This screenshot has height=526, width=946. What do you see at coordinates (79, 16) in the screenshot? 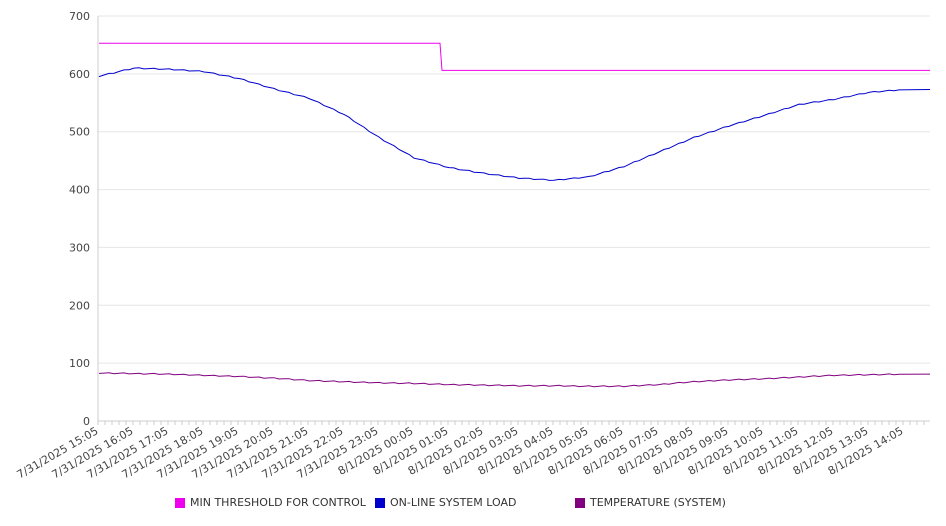
I see `y-tick-label: 700` at bounding box center [79, 16].